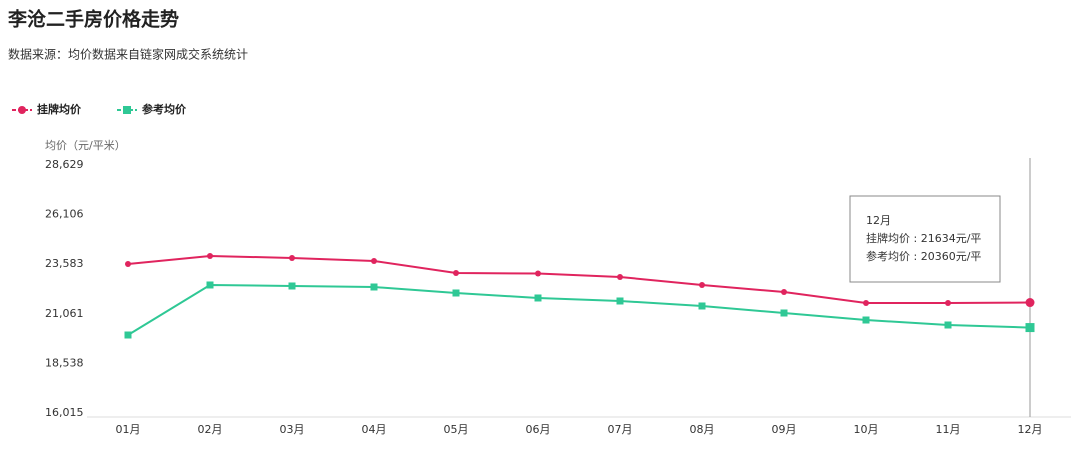 This screenshot has height=454, width=1080. Describe the element at coordinates (59, 109) in the screenshot. I see `legend-label: 挂牌均价` at that location.